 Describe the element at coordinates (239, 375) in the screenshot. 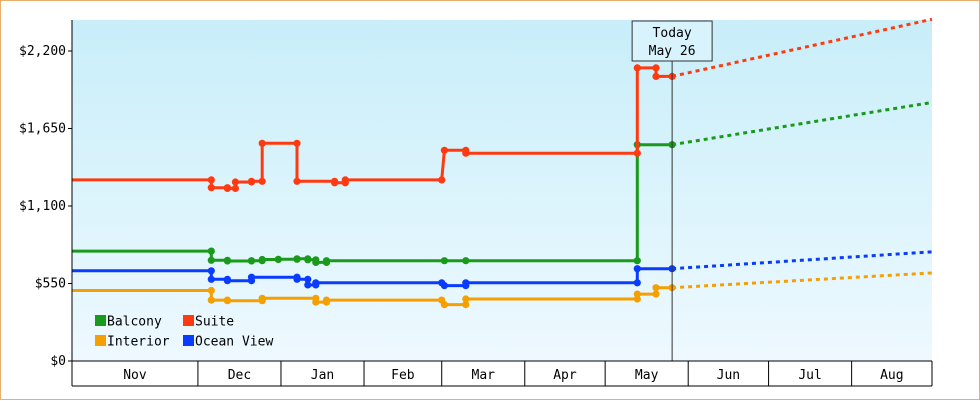

I see `x-tick-label: Dec` at that location.